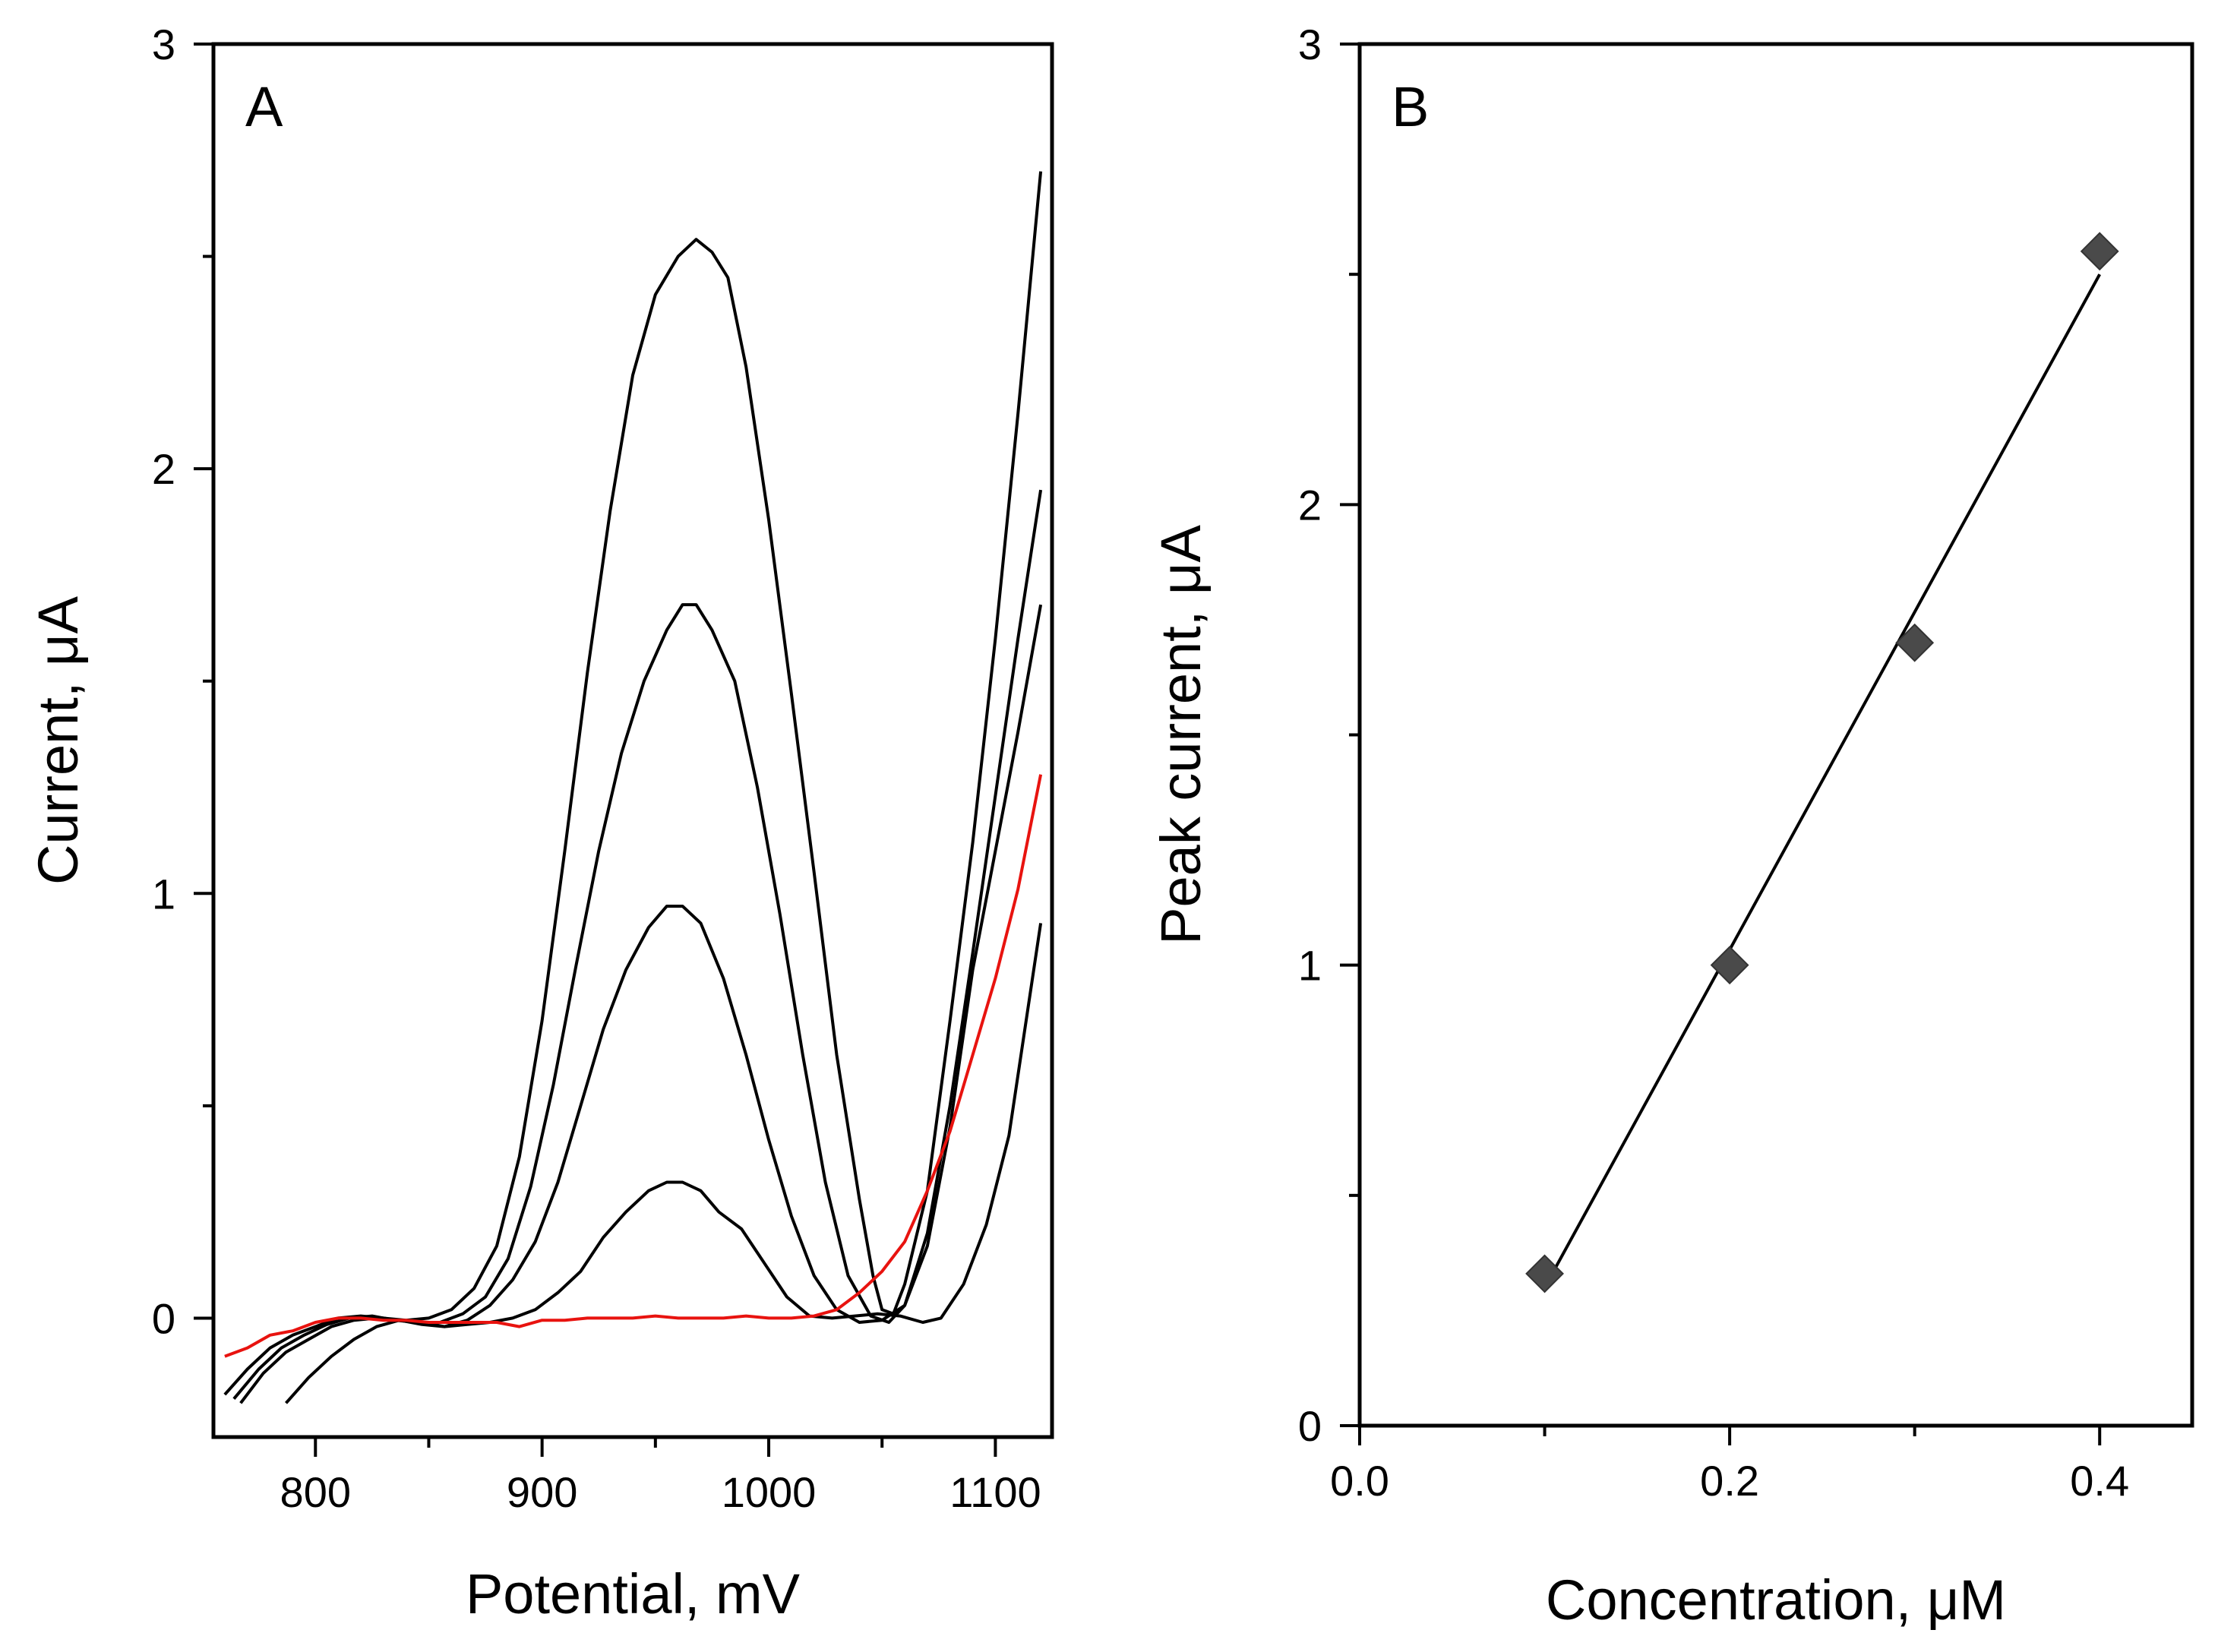 Image resolution: width=2218 pixels, height=1652 pixels. What do you see at coordinates (2099, 1481) in the screenshot?
I see `panel-b-x-tick-label: 0.4` at bounding box center [2099, 1481].